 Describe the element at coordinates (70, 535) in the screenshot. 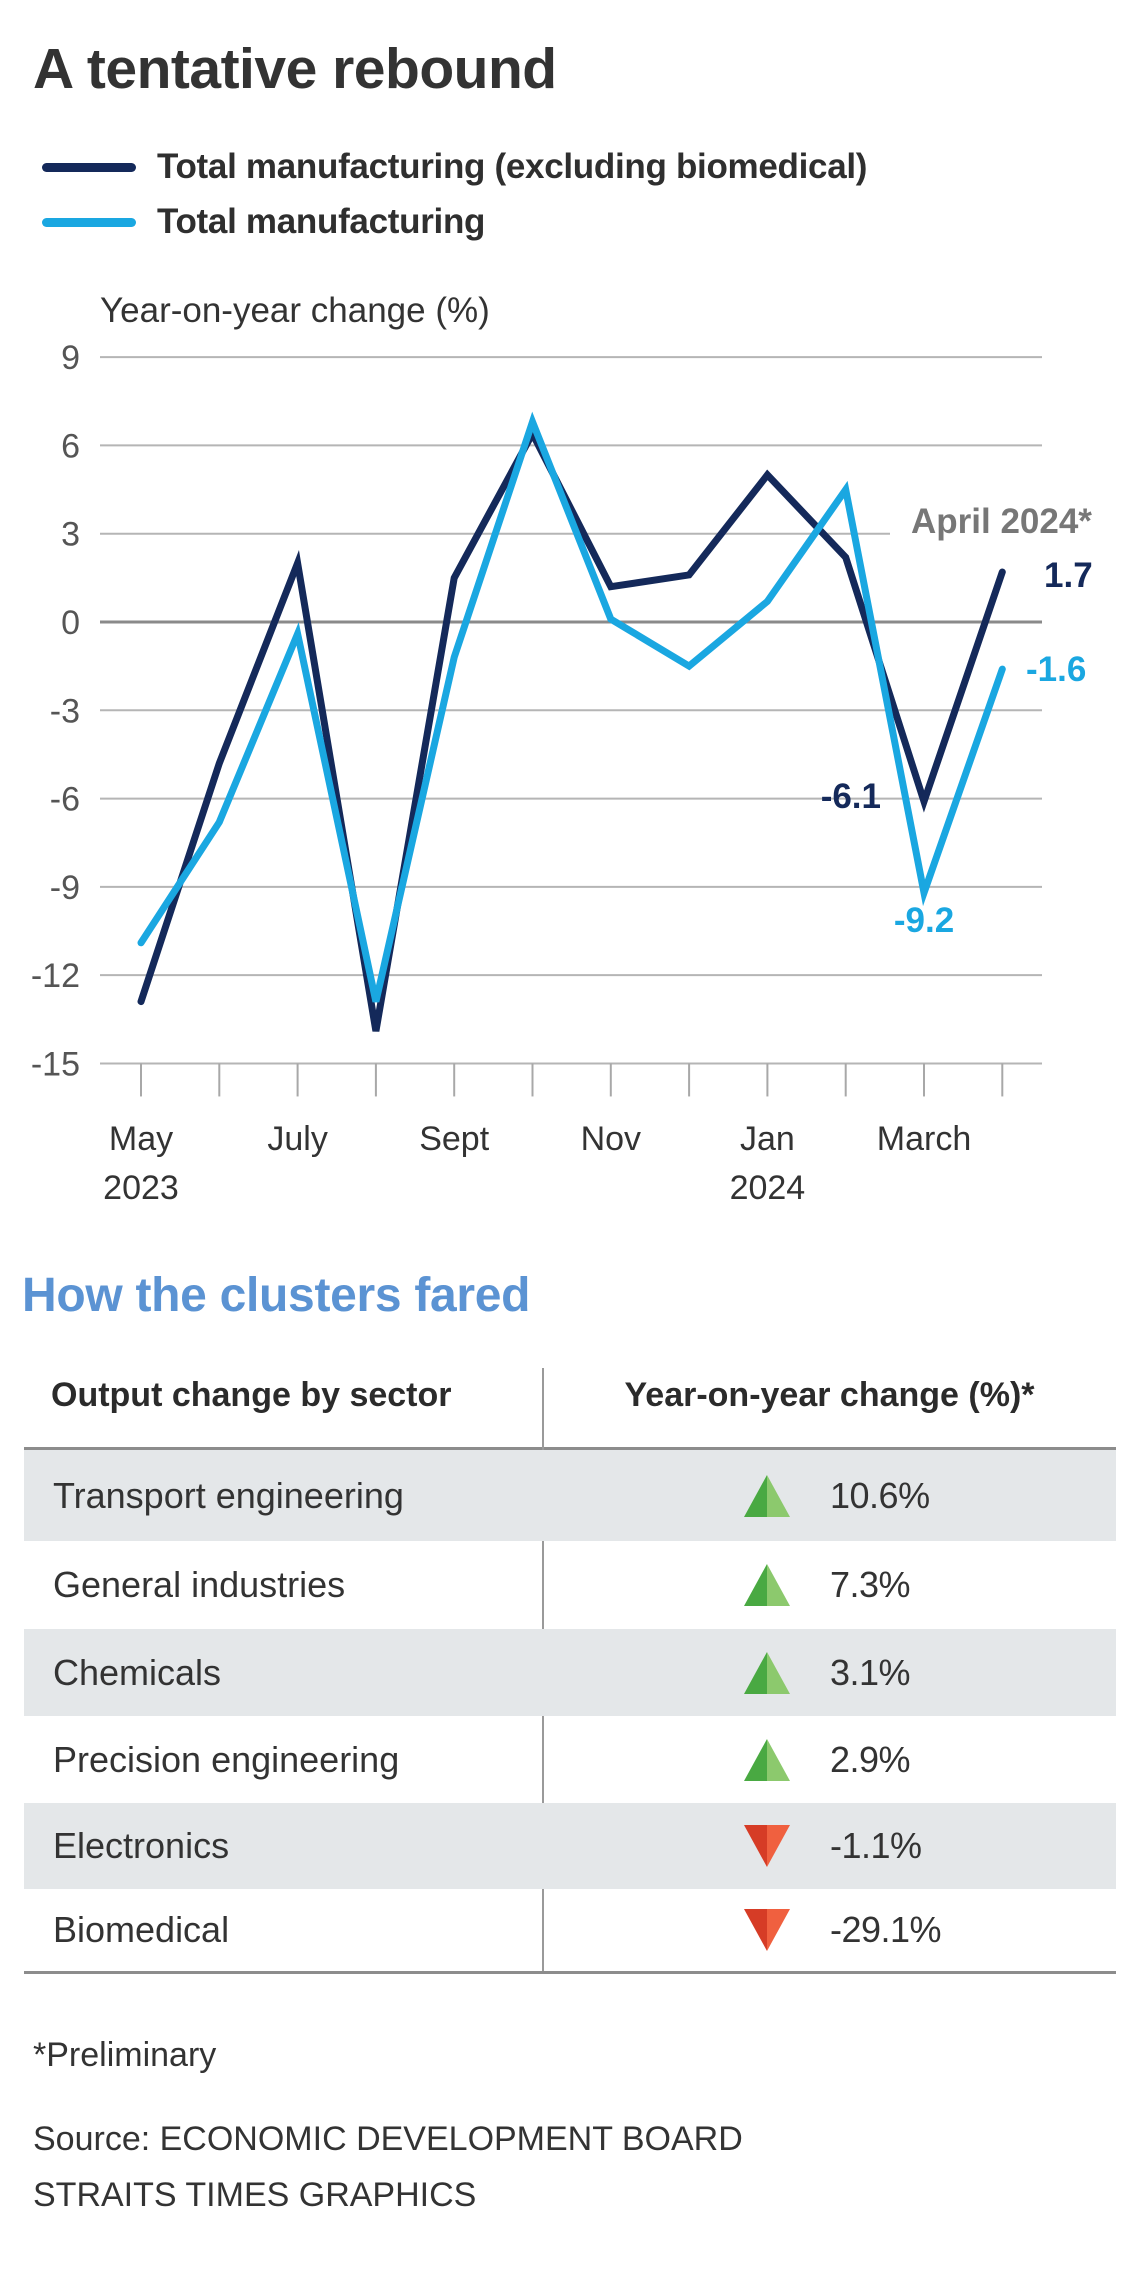

I see `y-tick-label: 3` at that location.